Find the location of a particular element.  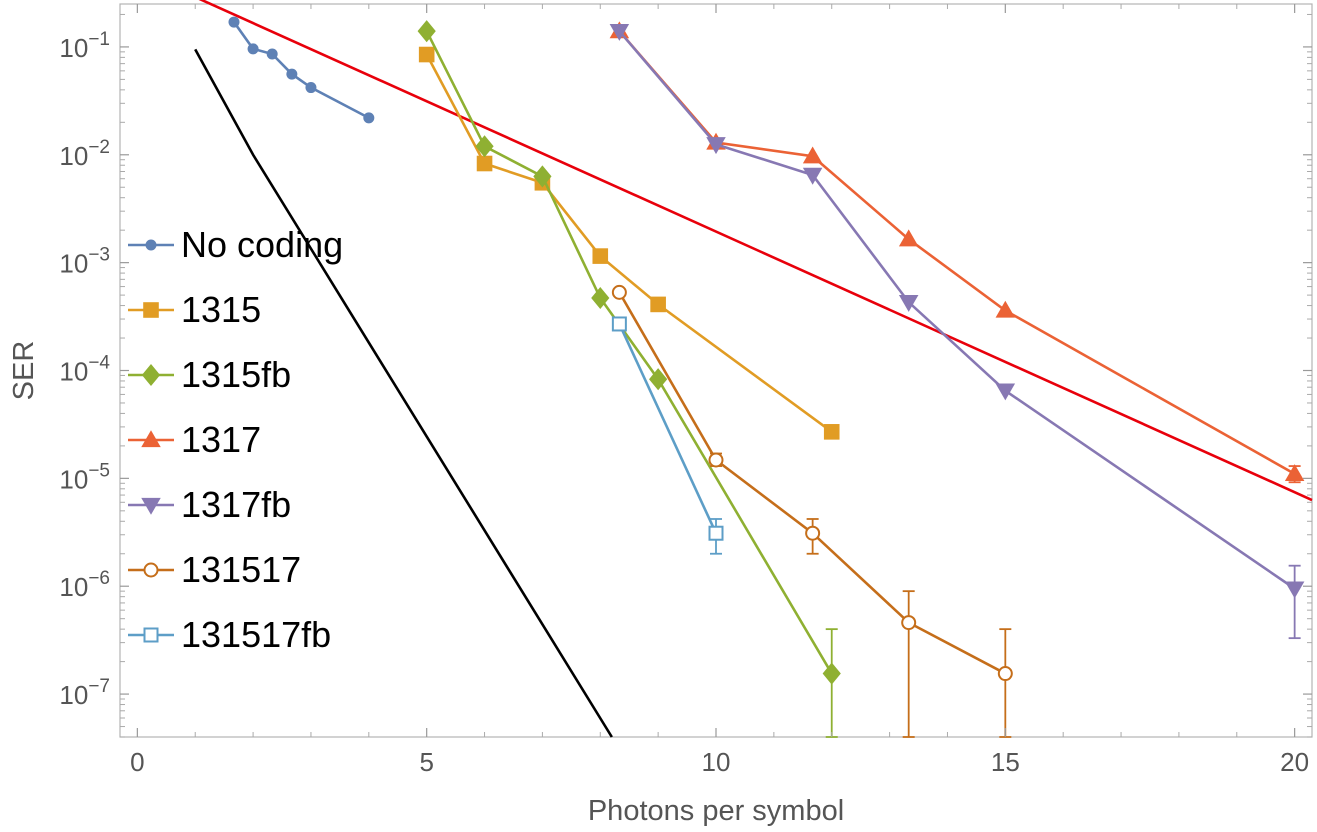

legend-label: 1315 is located at coordinates (221, 309).